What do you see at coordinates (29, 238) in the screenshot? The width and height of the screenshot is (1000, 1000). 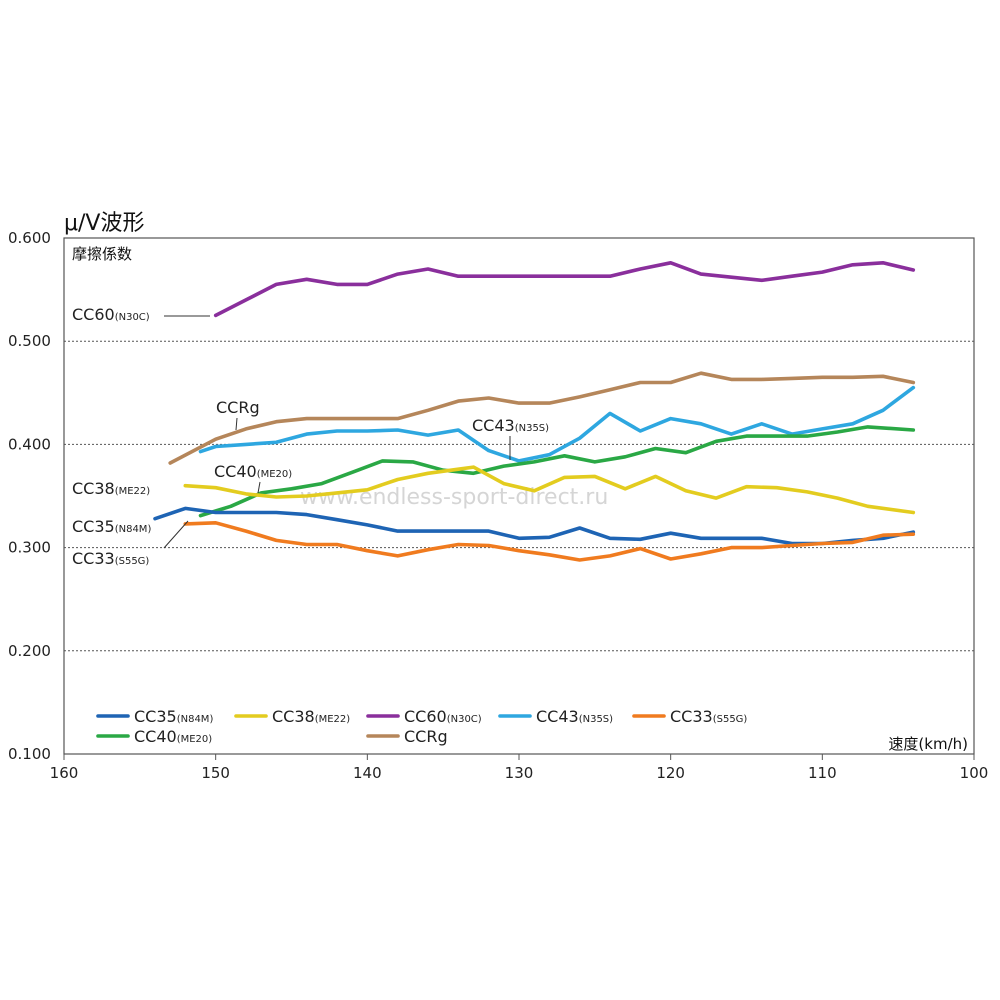 I see `y-tick-label: 0.600` at bounding box center [29, 238].